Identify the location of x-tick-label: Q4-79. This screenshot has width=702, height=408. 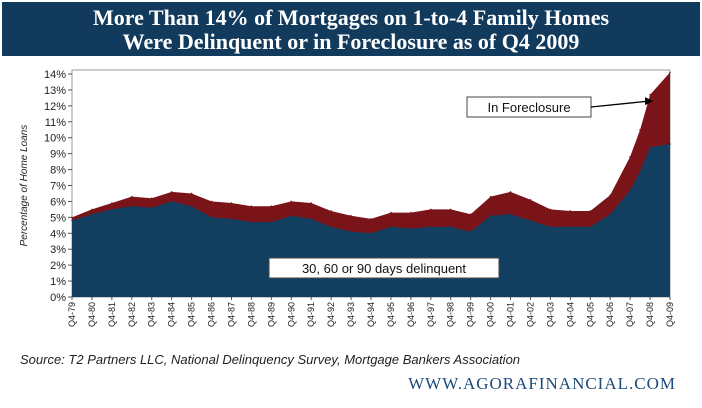
(72, 314).